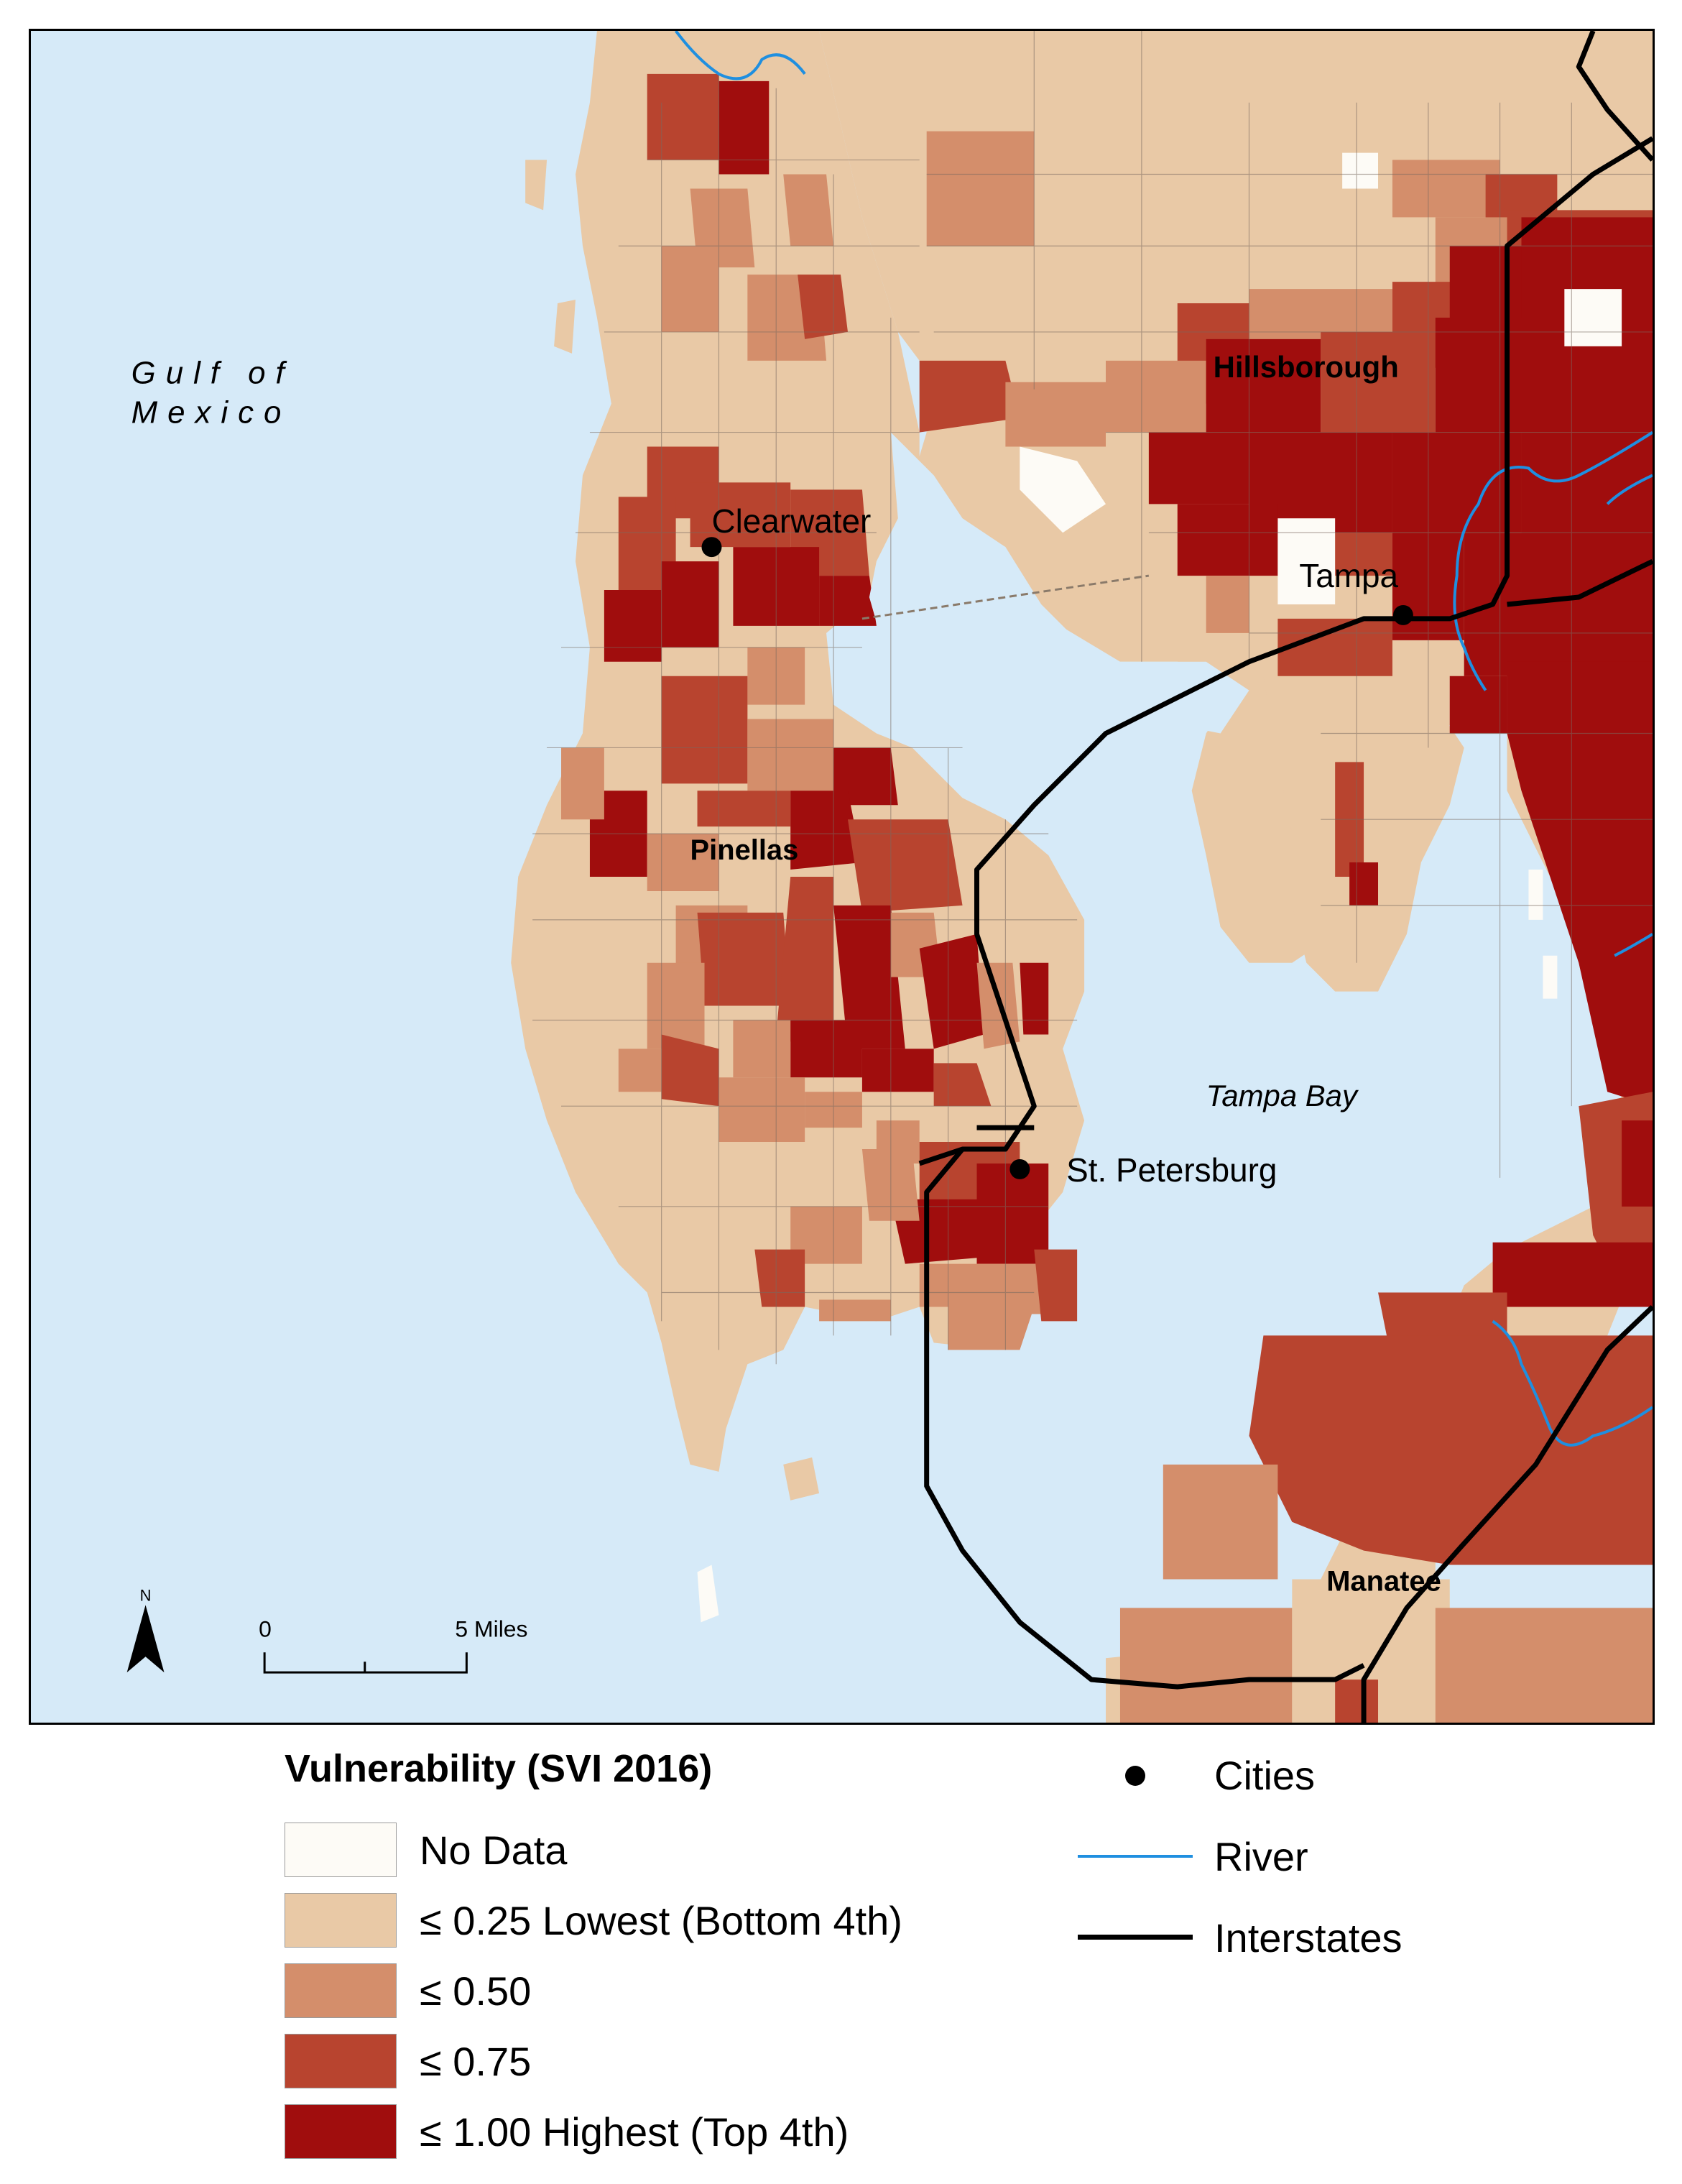  What do you see at coordinates (565, 327) in the screenshot?
I see `key-mid` at bounding box center [565, 327].